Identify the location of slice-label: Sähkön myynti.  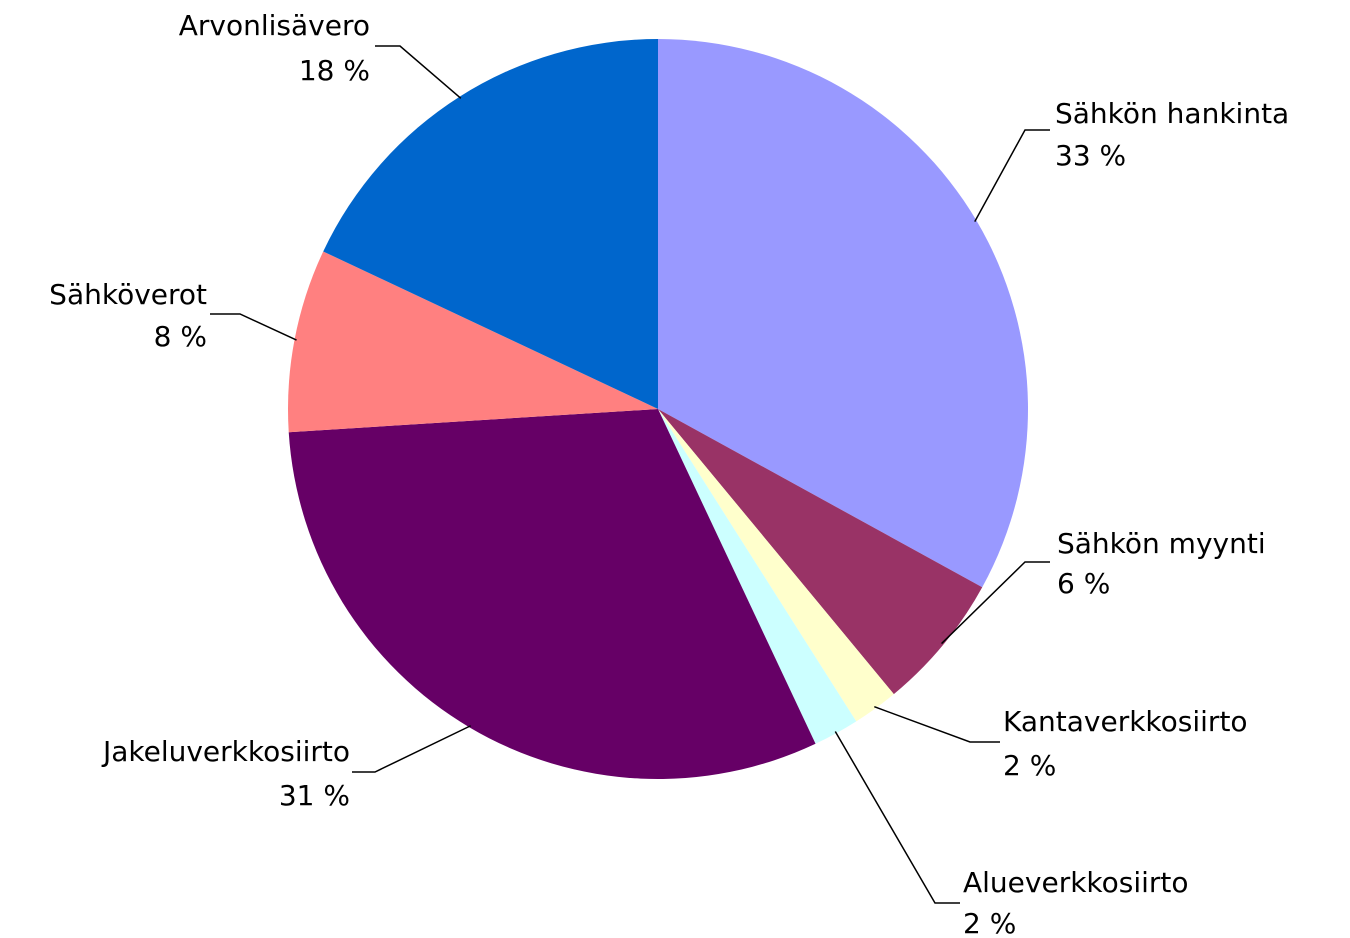
(1161, 543).